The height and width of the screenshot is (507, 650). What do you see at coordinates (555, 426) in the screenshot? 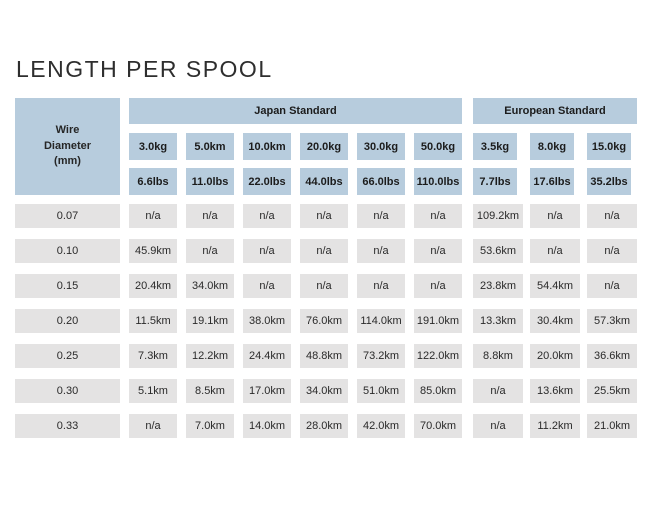
I see `value-cell: 11.2km` at bounding box center [555, 426].